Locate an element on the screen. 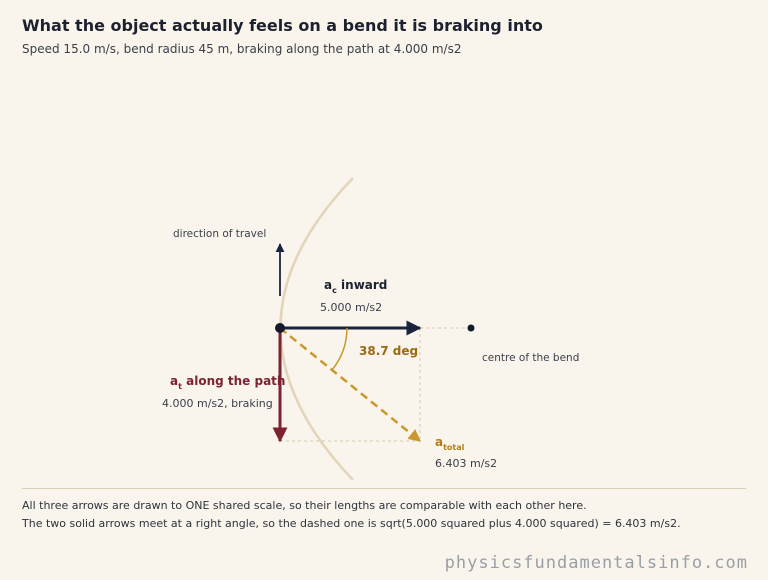 The width and height of the screenshot is (768, 580). angle-arc is located at coordinates (339, 349).